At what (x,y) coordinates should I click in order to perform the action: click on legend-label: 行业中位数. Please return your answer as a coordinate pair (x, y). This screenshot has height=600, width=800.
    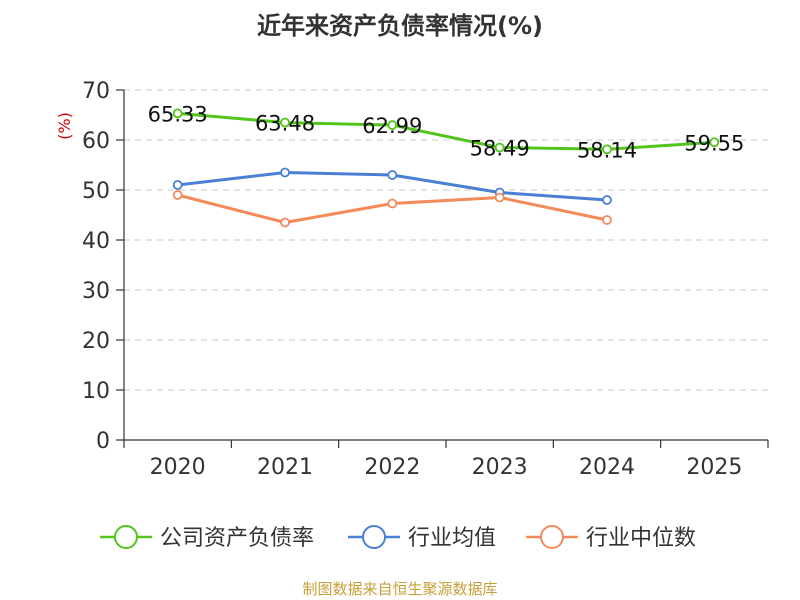
    Looking at the image, I should click on (641, 538).